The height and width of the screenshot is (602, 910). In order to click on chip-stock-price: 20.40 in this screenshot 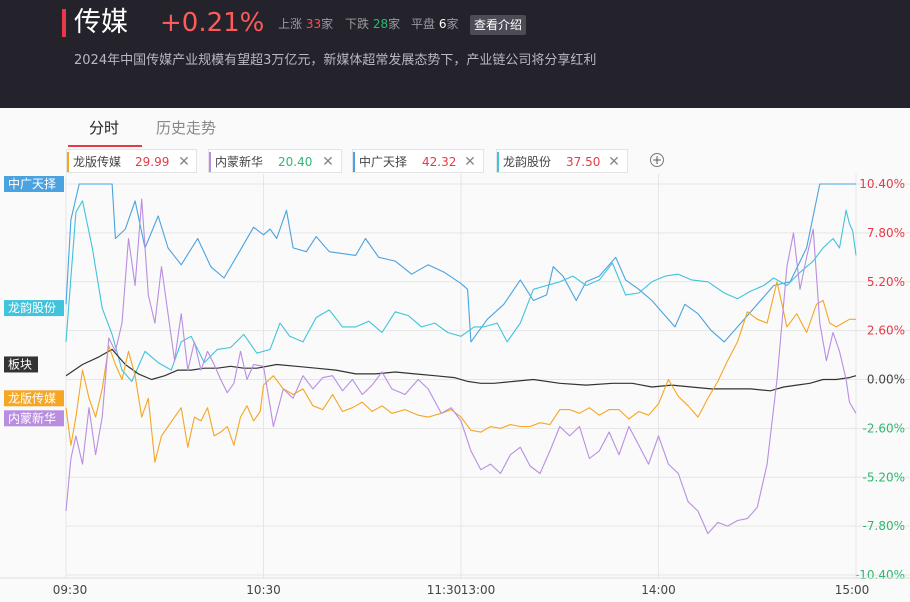, I will do `click(295, 162)`.